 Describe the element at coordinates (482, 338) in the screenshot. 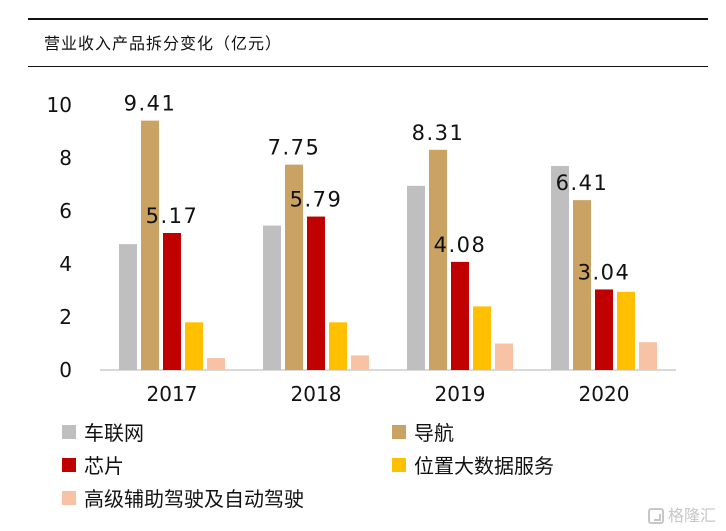

I see `bar-位置大数据服务-2019` at that location.